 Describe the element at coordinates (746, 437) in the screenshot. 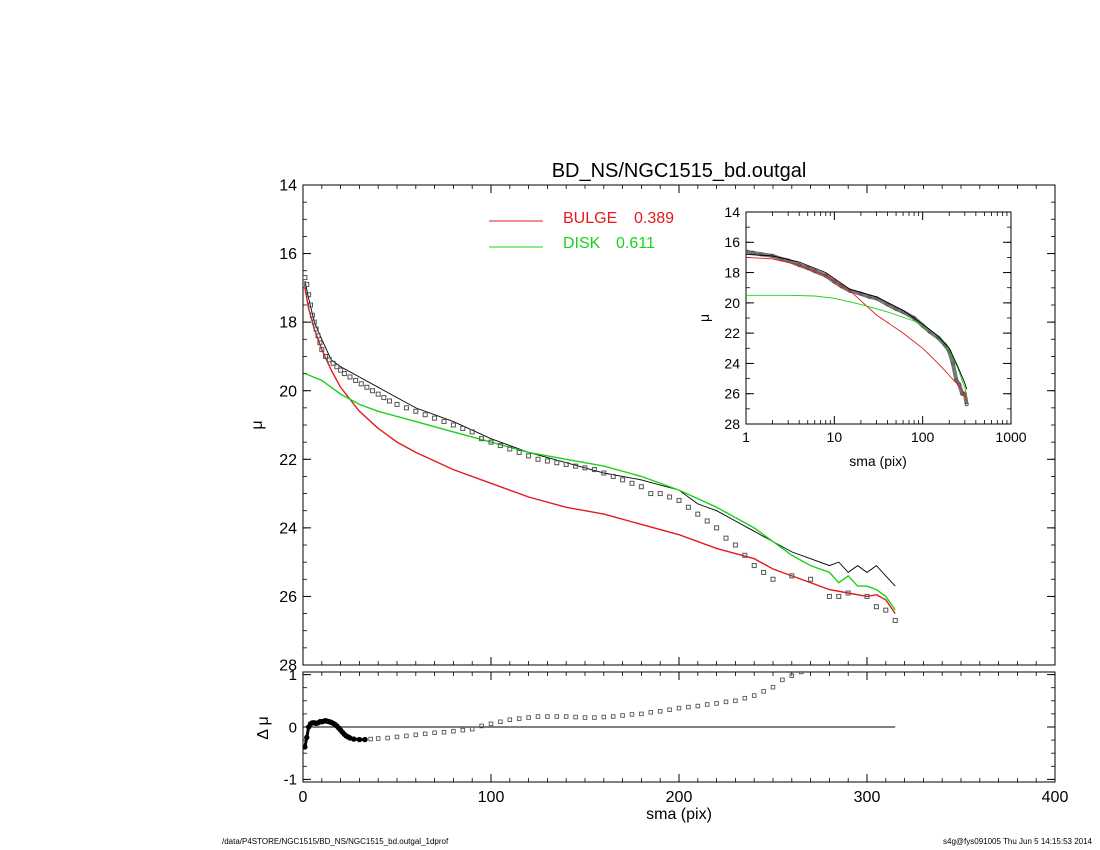

I see `inset-x-tick-label: 1` at that location.